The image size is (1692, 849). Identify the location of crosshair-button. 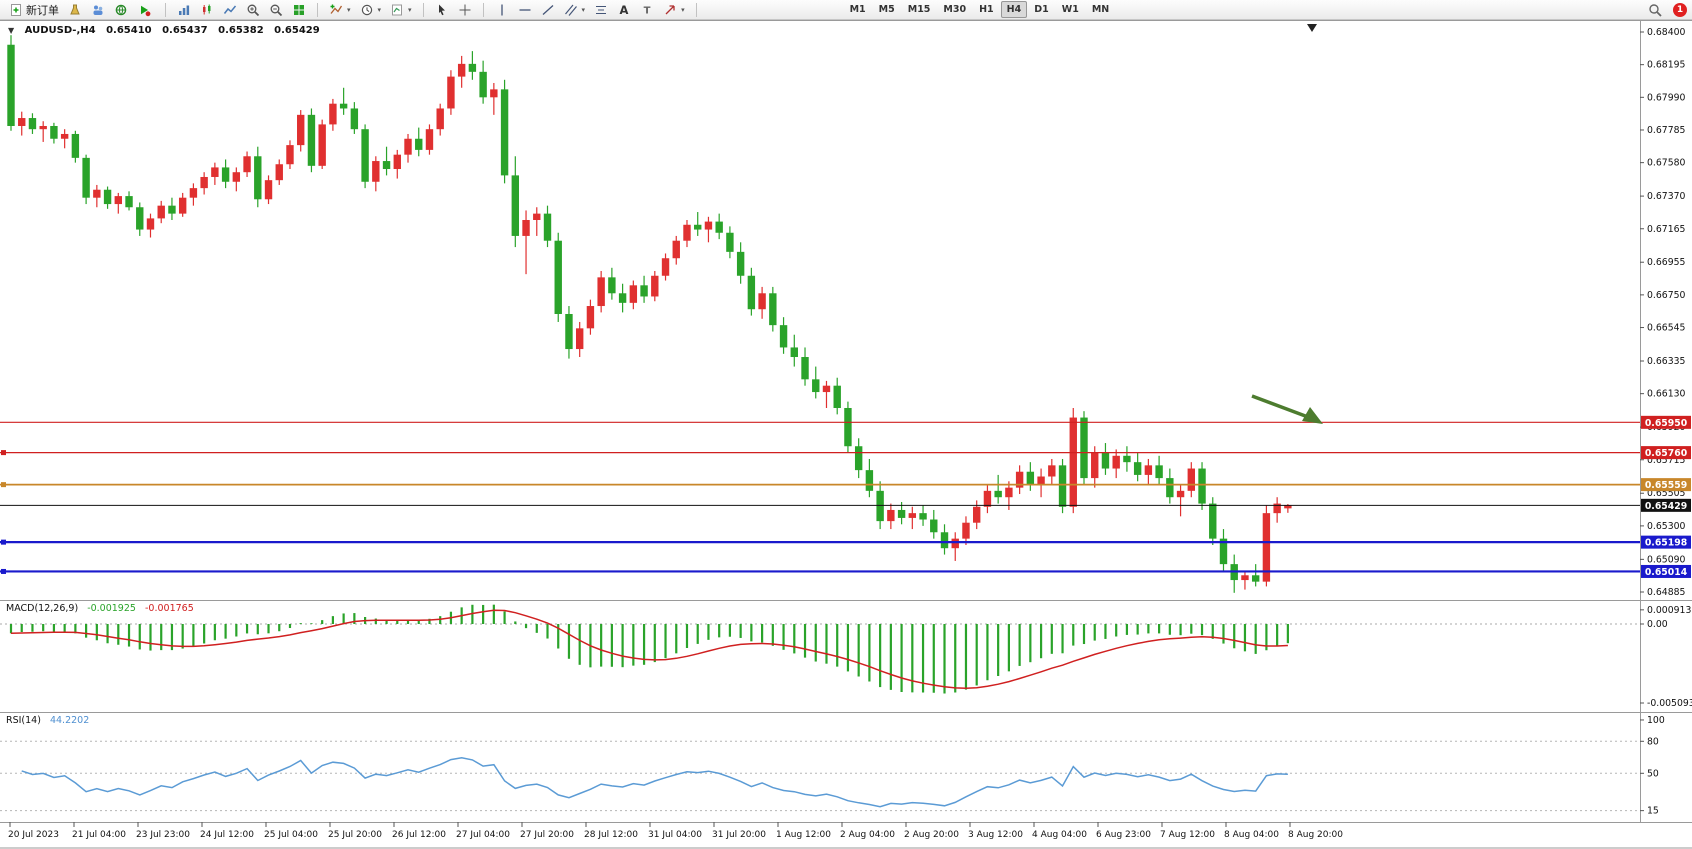
(465, 10).